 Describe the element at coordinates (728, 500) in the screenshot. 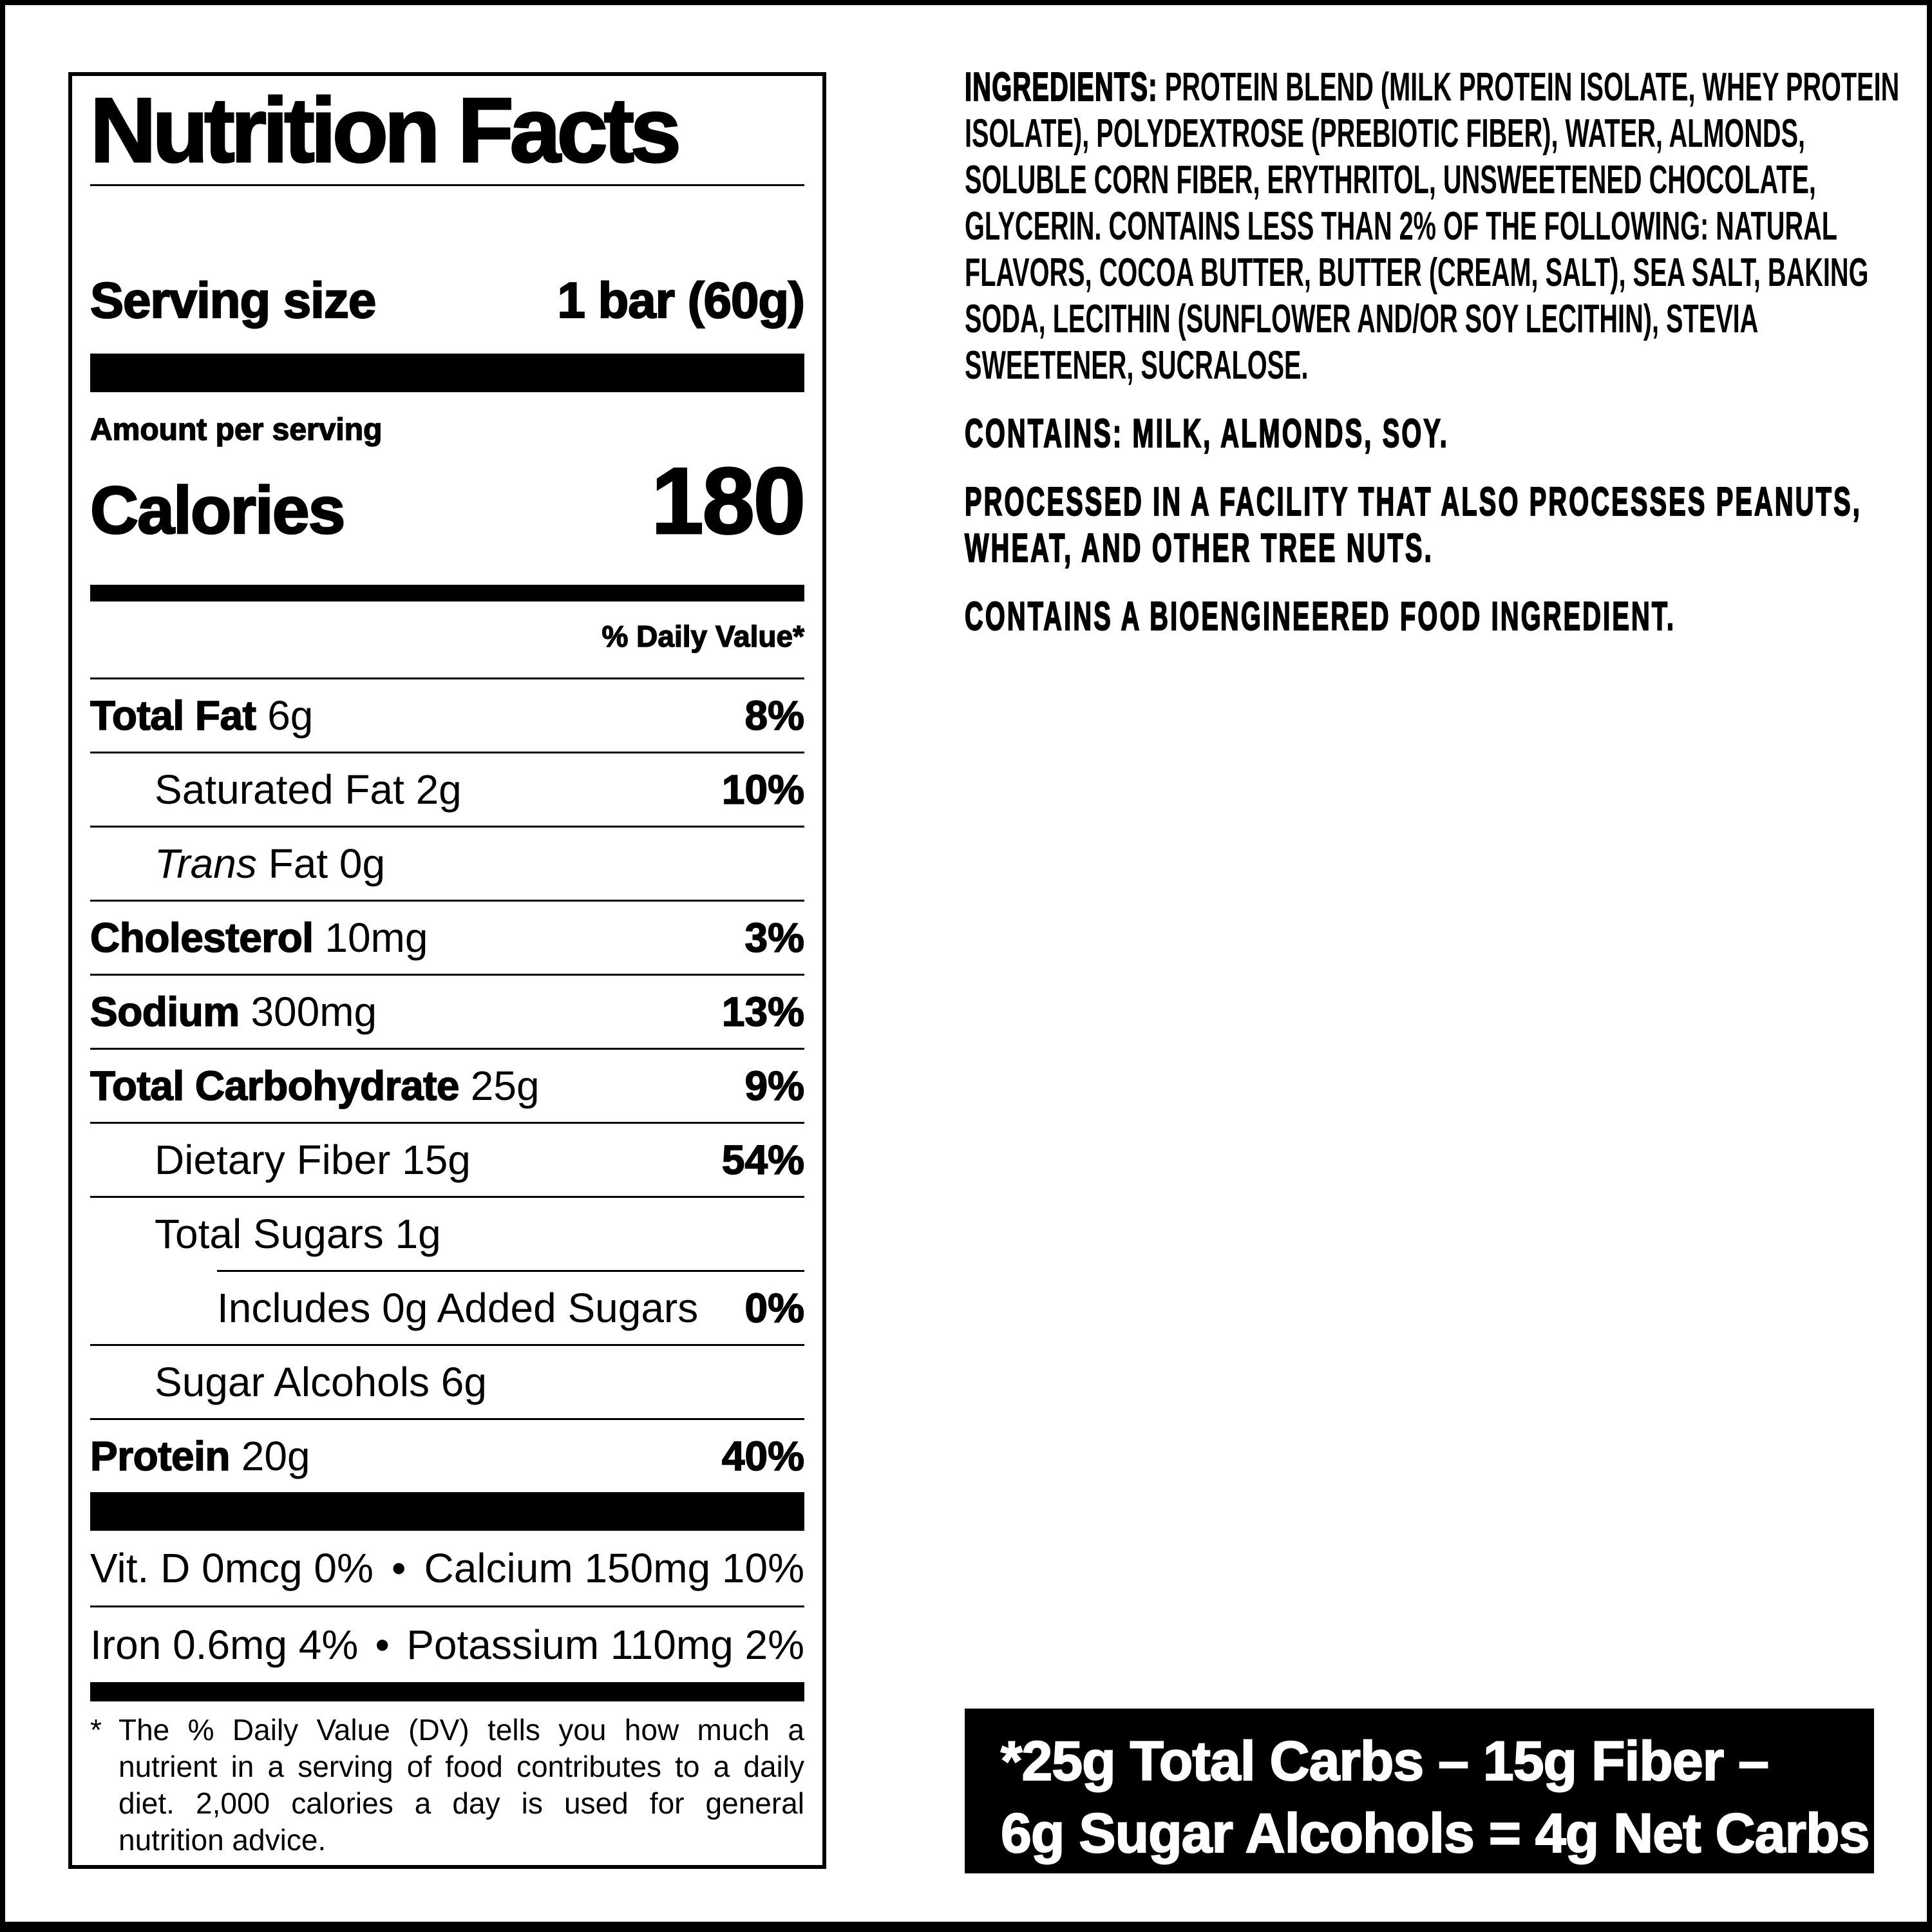

I see `calories-value: 180` at that location.